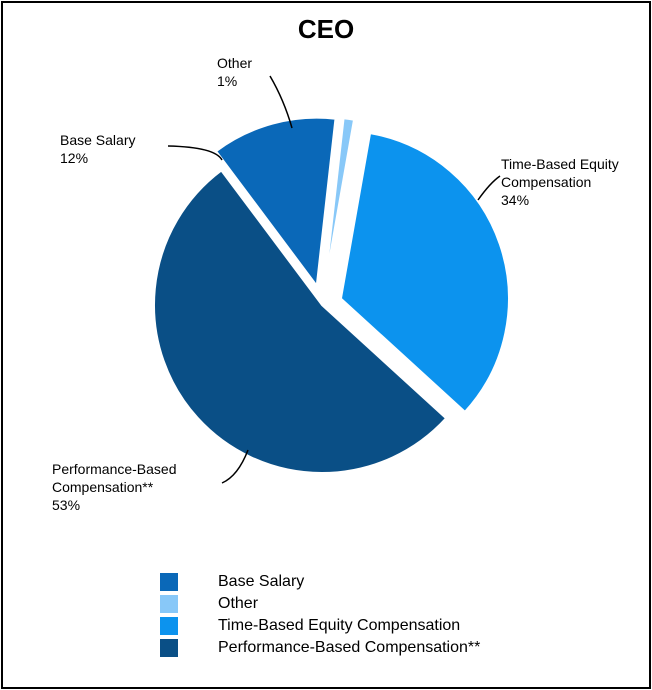 Image resolution: width=652 pixels, height=690 pixels. What do you see at coordinates (74, 158) in the screenshot?
I see `slice-label-line: 12%` at bounding box center [74, 158].